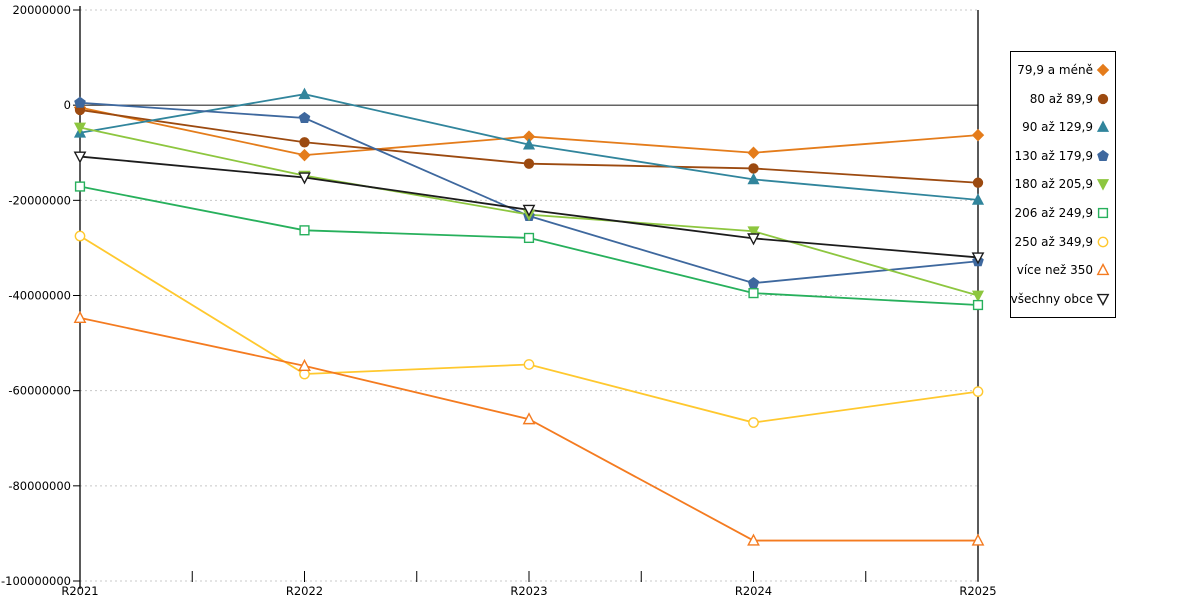  What do you see at coordinates (79, 591) in the screenshot?
I see `x-tick-label: R2021` at bounding box center [79, 591].